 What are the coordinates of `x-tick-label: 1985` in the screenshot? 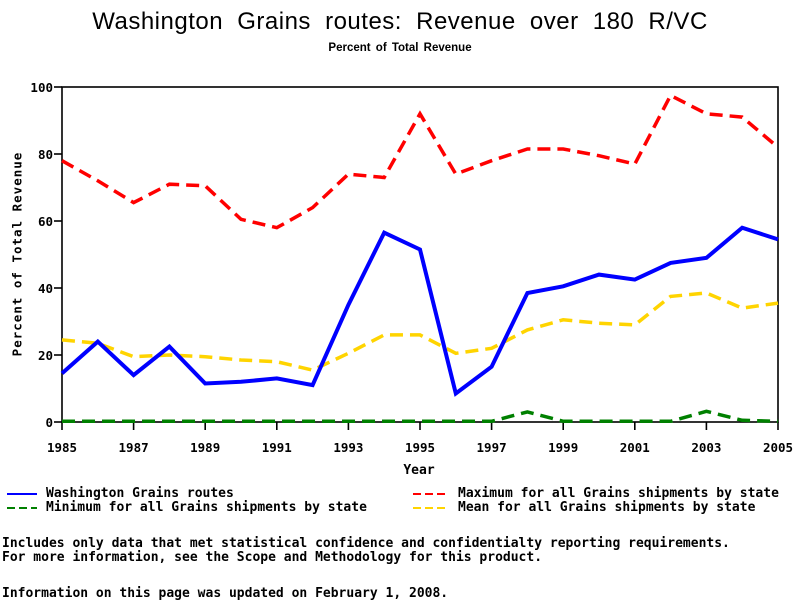 It's located at (62, 447).